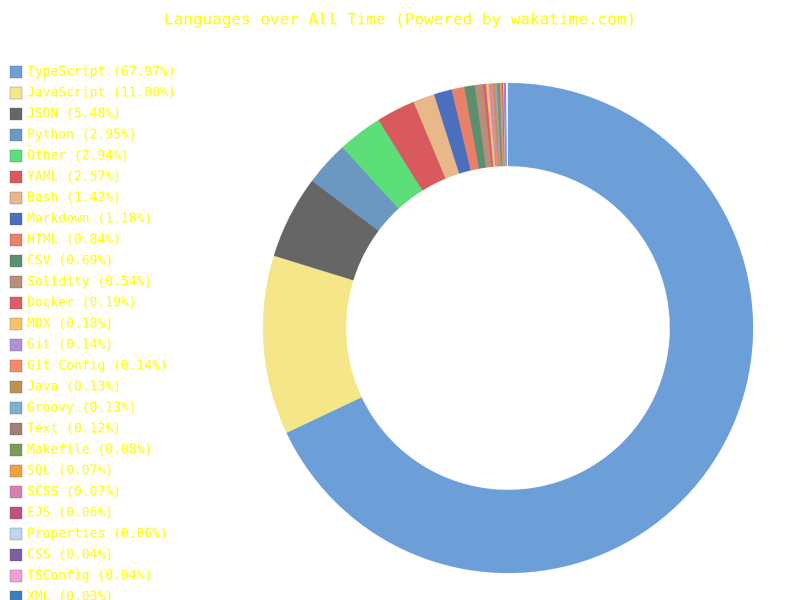 This screenshot has height=600, width=800. Describe the element at coordinates (97, 534) in the screenshot. I see `legend-label: Properties (0.06%)` at that location.